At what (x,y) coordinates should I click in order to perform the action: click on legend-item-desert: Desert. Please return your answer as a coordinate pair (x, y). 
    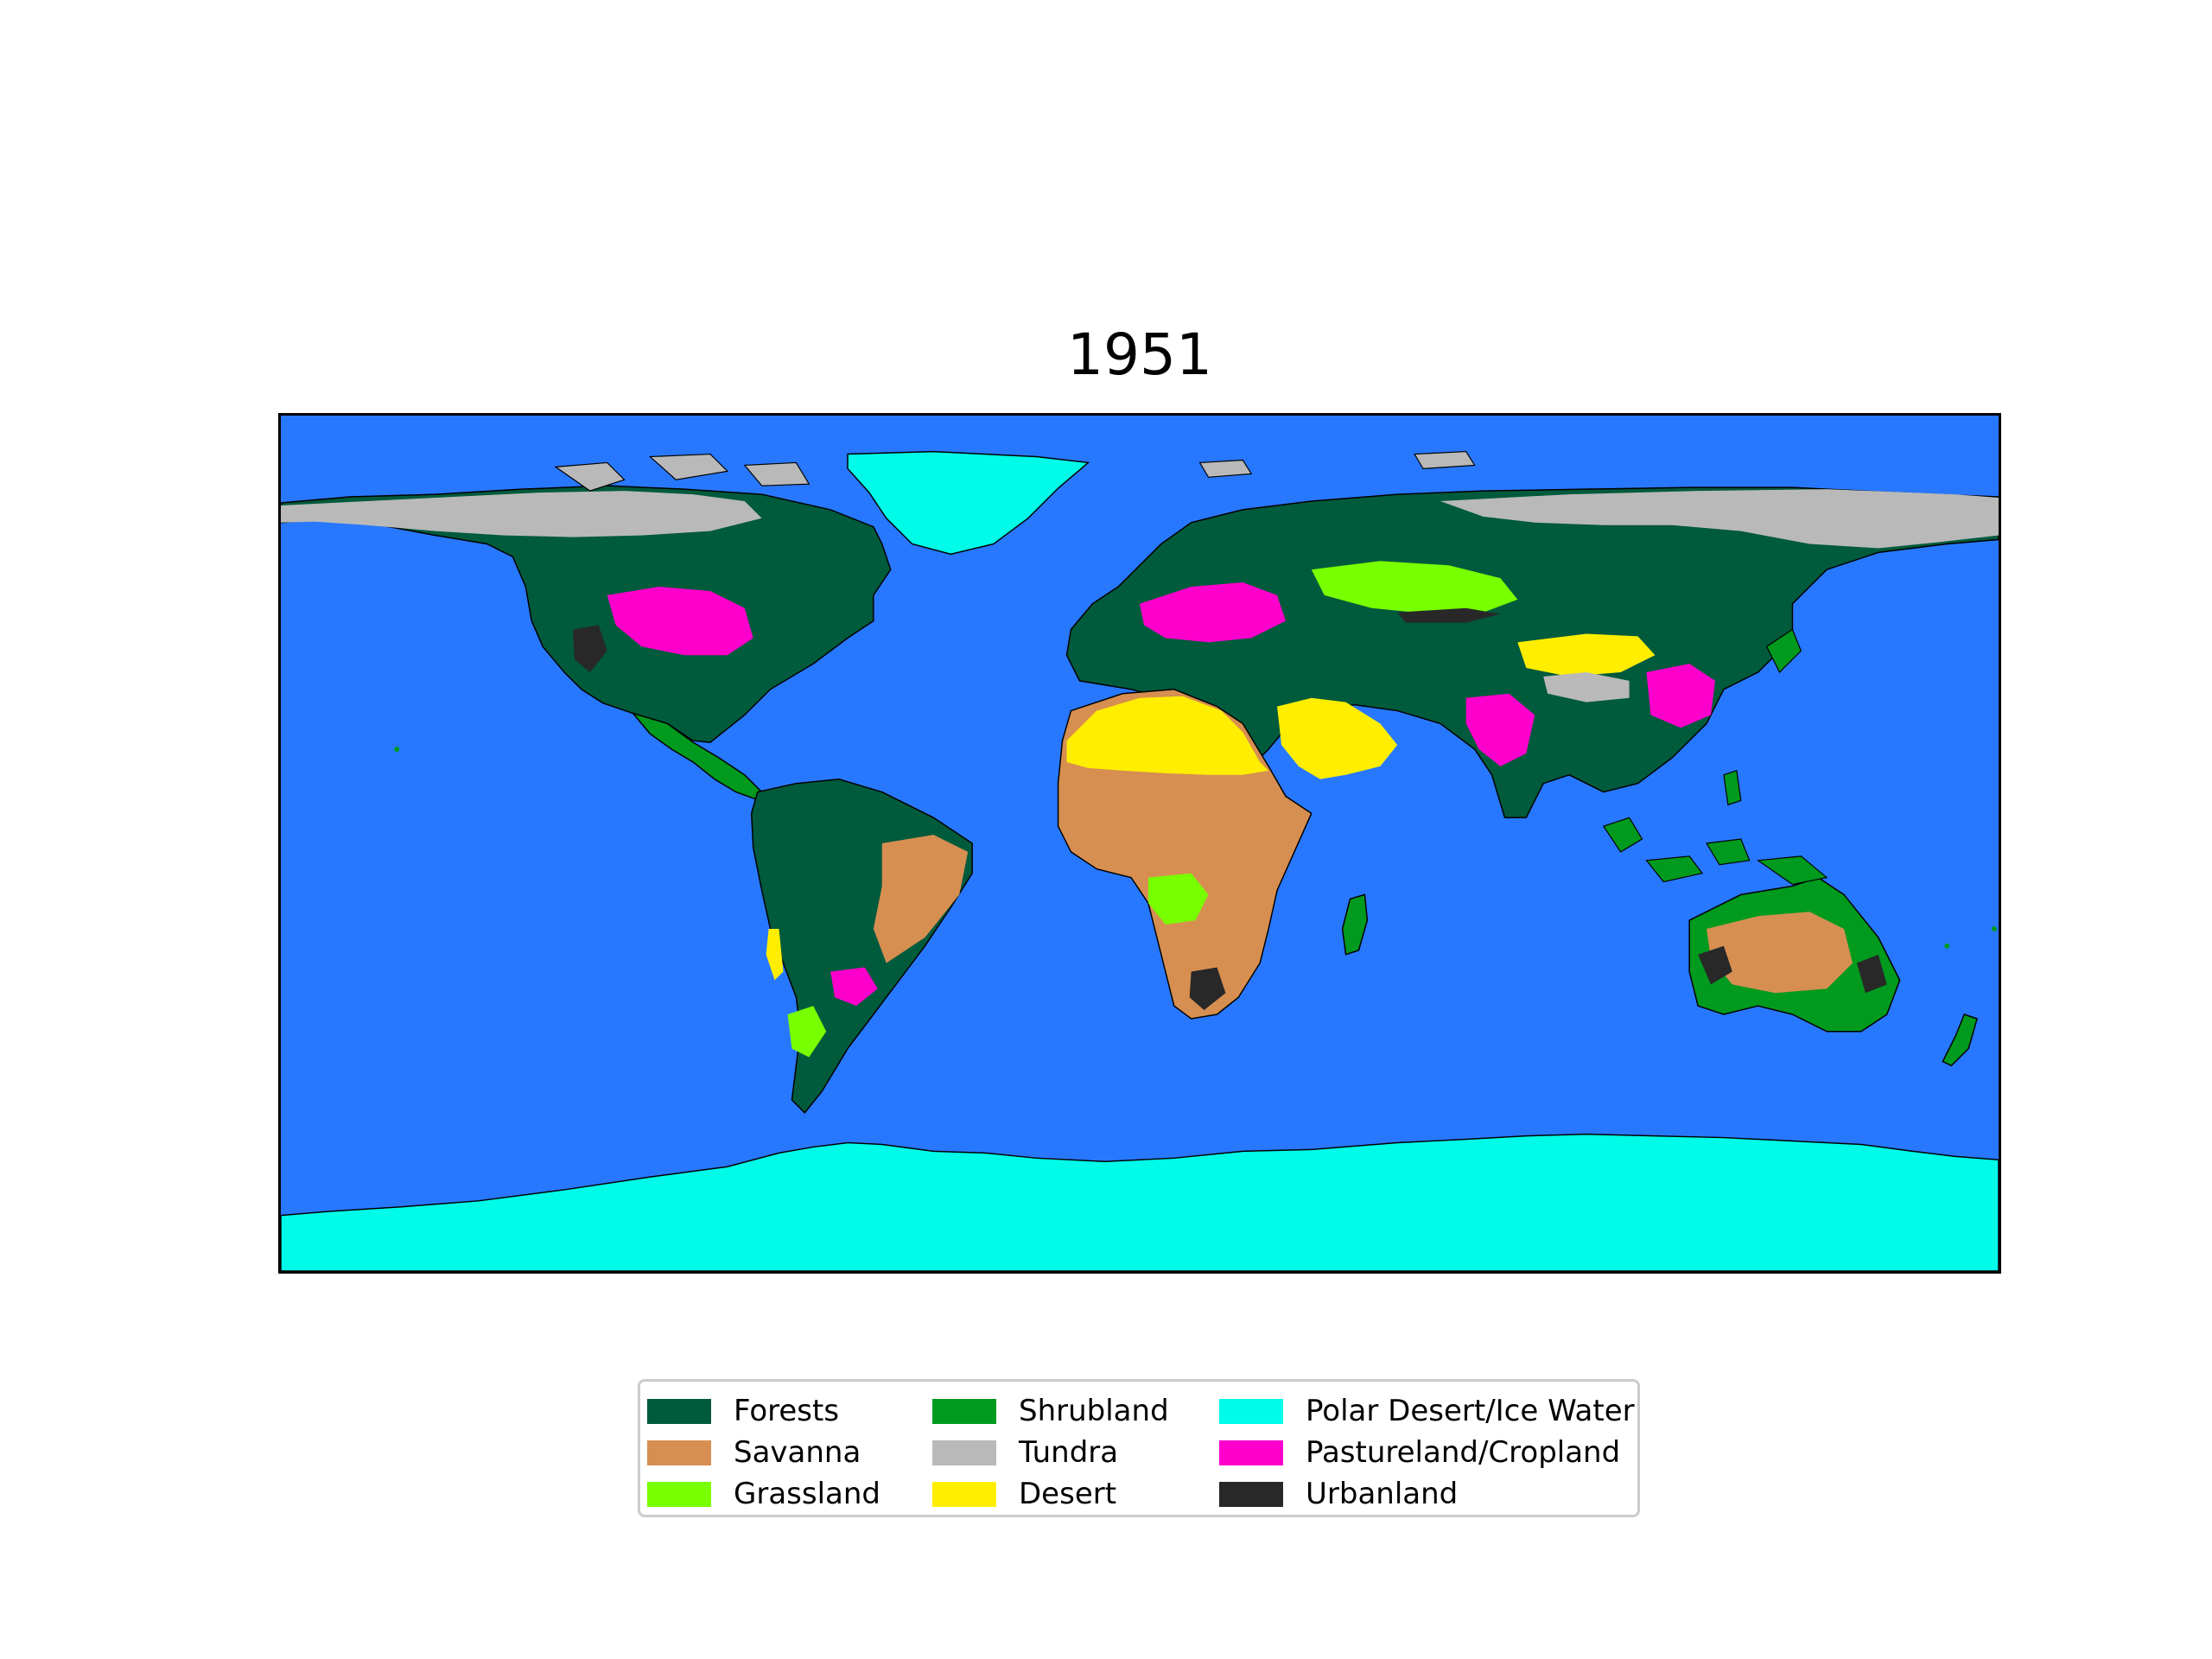
    Looking at the image, I should click on (1024, 1494).